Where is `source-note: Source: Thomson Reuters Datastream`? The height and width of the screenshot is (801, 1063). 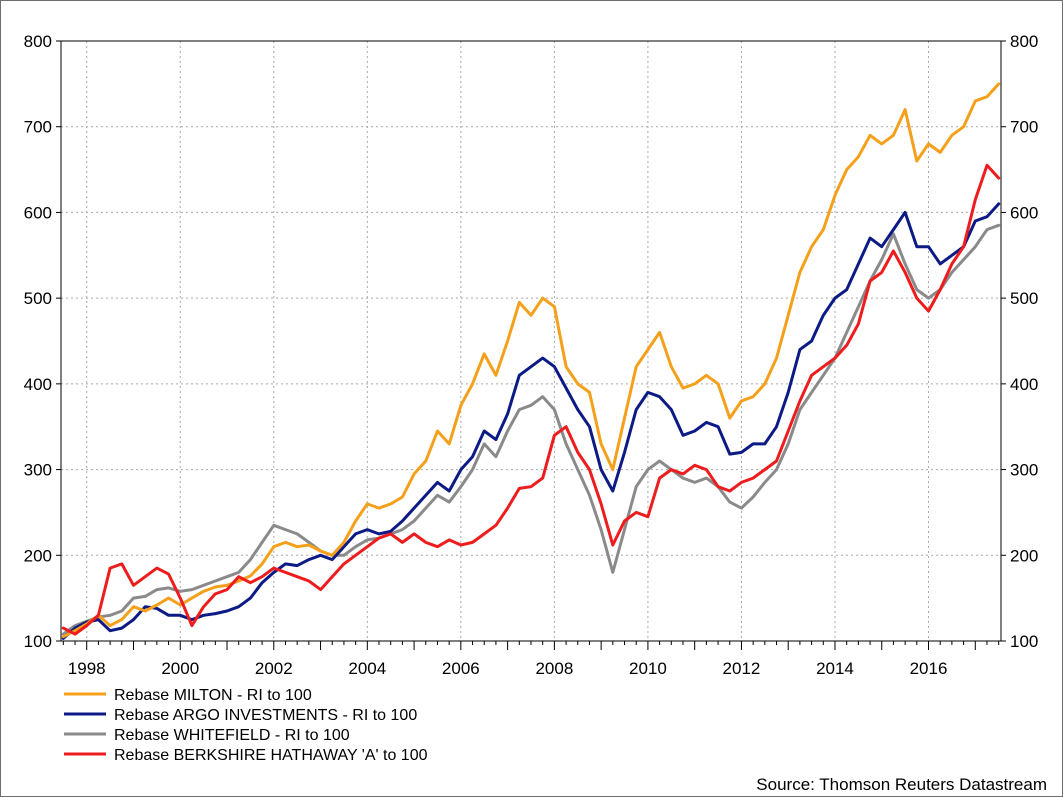 source-note: Source: Thomson Reuters Datastream is located at coordinates (901, 784).